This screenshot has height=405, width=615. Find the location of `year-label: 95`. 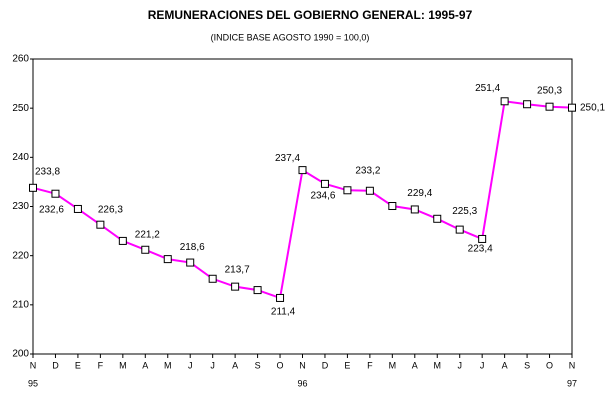

year-label: 95 is located at coordinates (33, 383).